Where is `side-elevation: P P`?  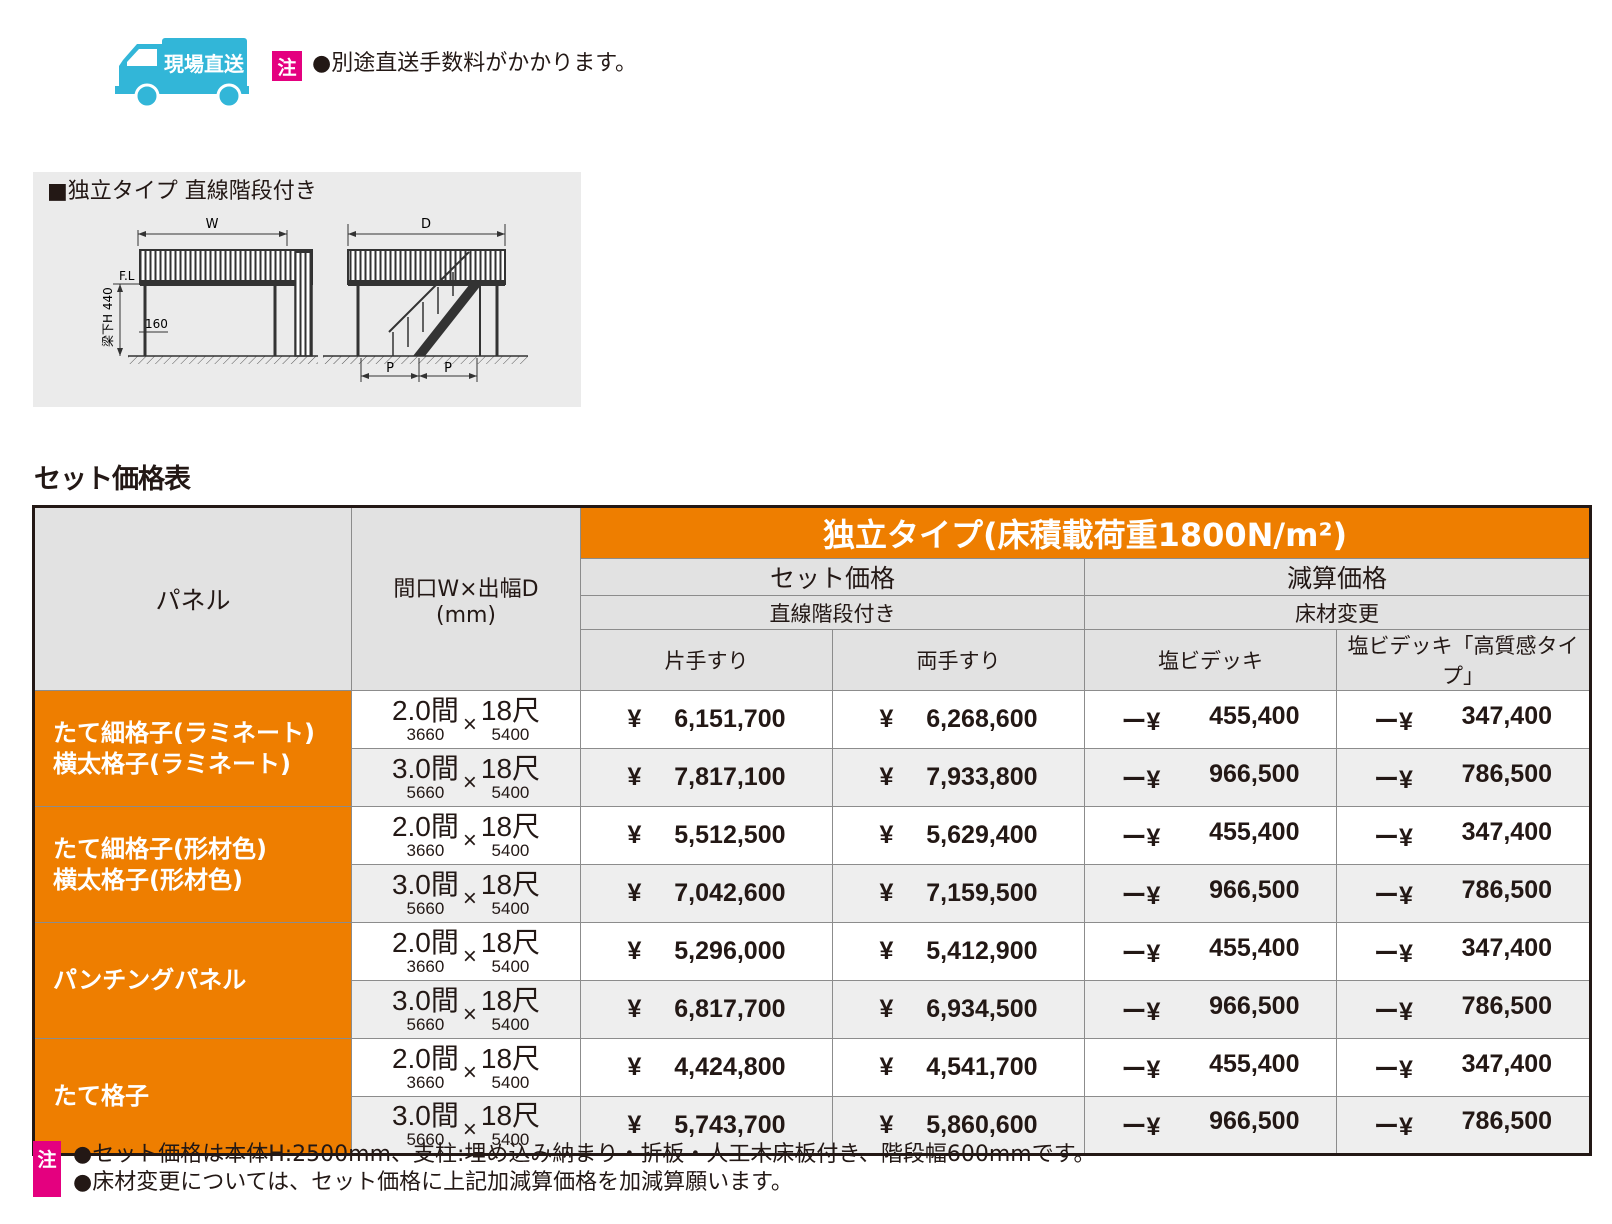 side-elevation: P P is located at coordinates (425, 315).